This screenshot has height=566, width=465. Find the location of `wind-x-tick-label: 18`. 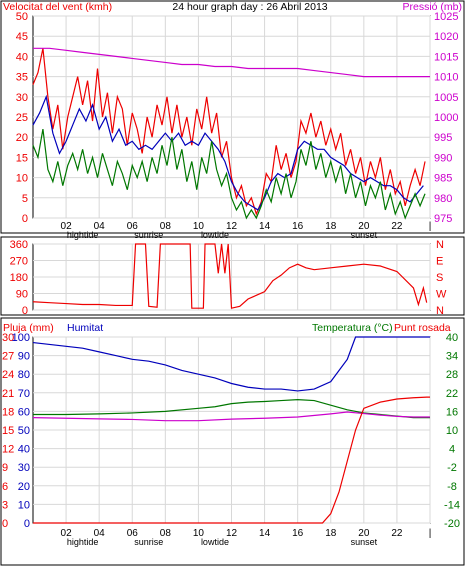

wind-x-tick-label: 18 is located at coordinates (331, 226).